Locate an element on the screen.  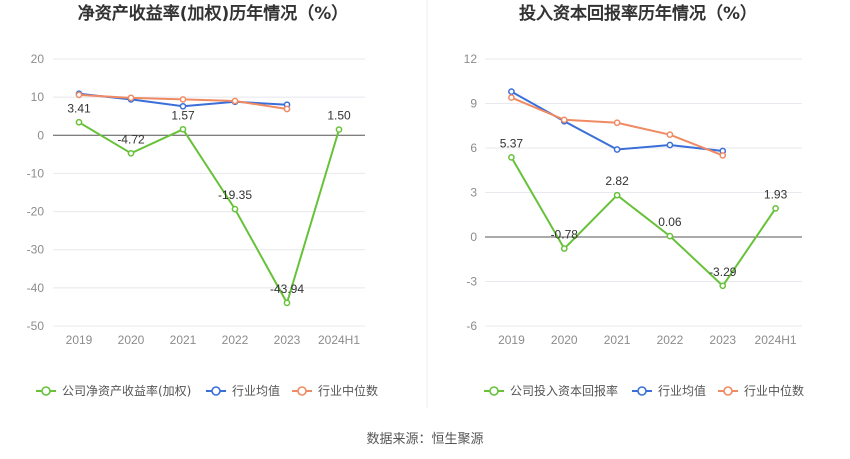
roe-legend-label: 行业均值 is located at coordinates (256, 390).